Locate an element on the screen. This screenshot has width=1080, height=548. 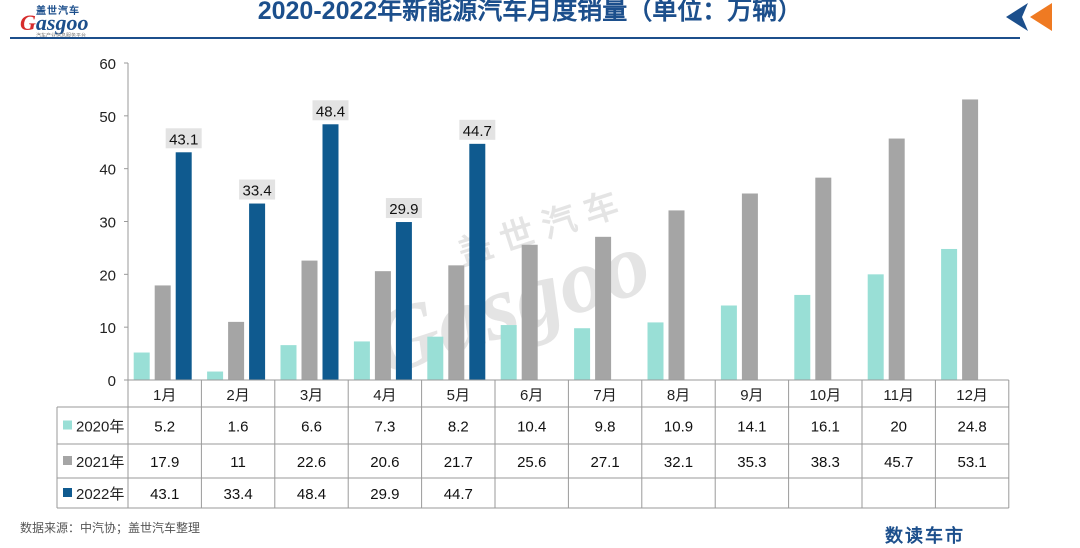
x-tick-label: 10月 is located at coordinates (825, 395).